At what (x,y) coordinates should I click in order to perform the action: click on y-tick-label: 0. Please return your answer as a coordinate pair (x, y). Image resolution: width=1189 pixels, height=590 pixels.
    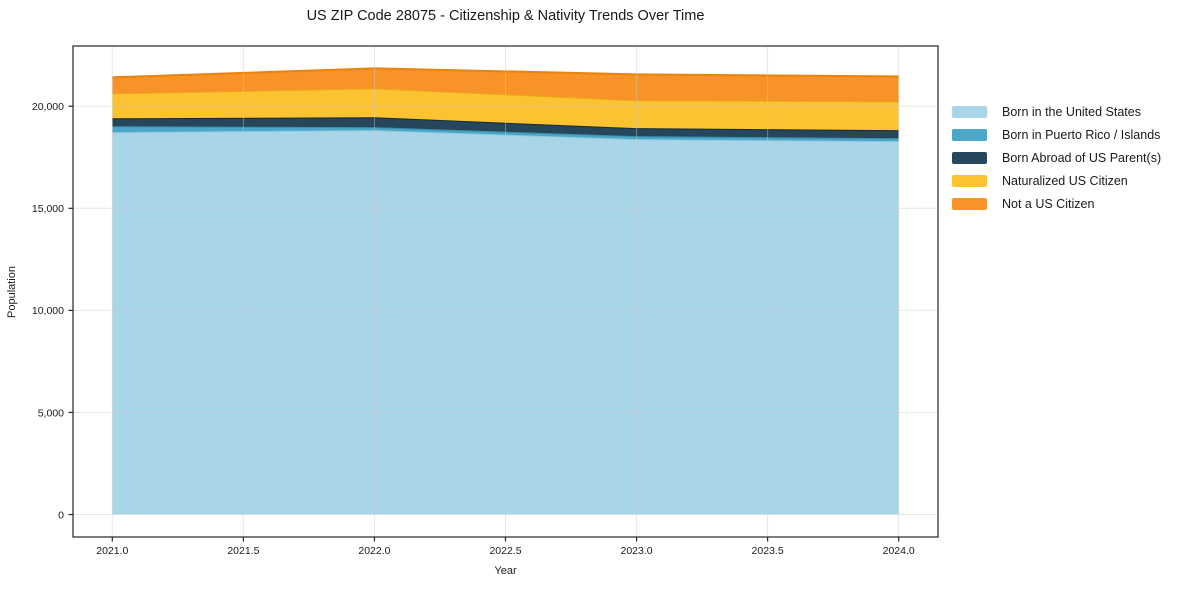
    Looking at the image, I should click on (61, 515).